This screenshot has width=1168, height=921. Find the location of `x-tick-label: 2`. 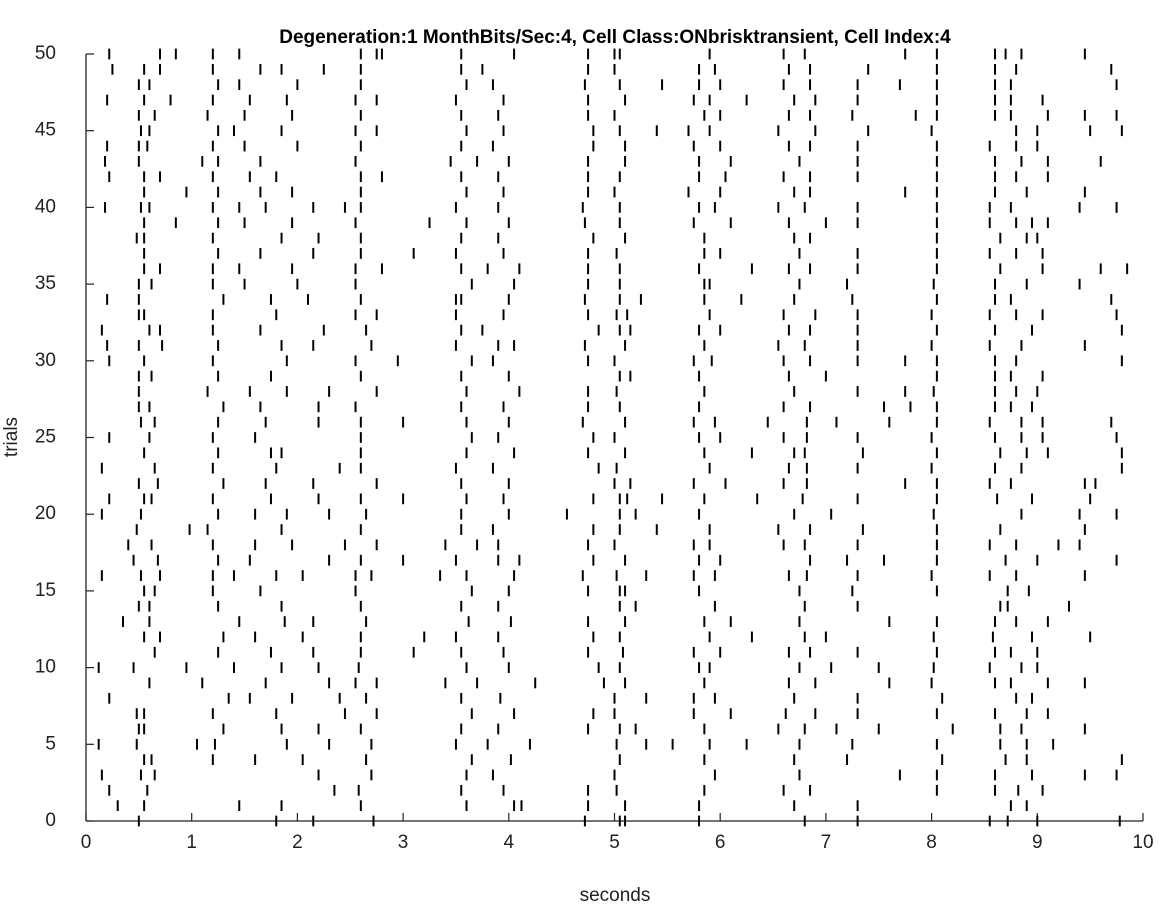

x-tick-label: 2 is located at coordinates (297, 842).